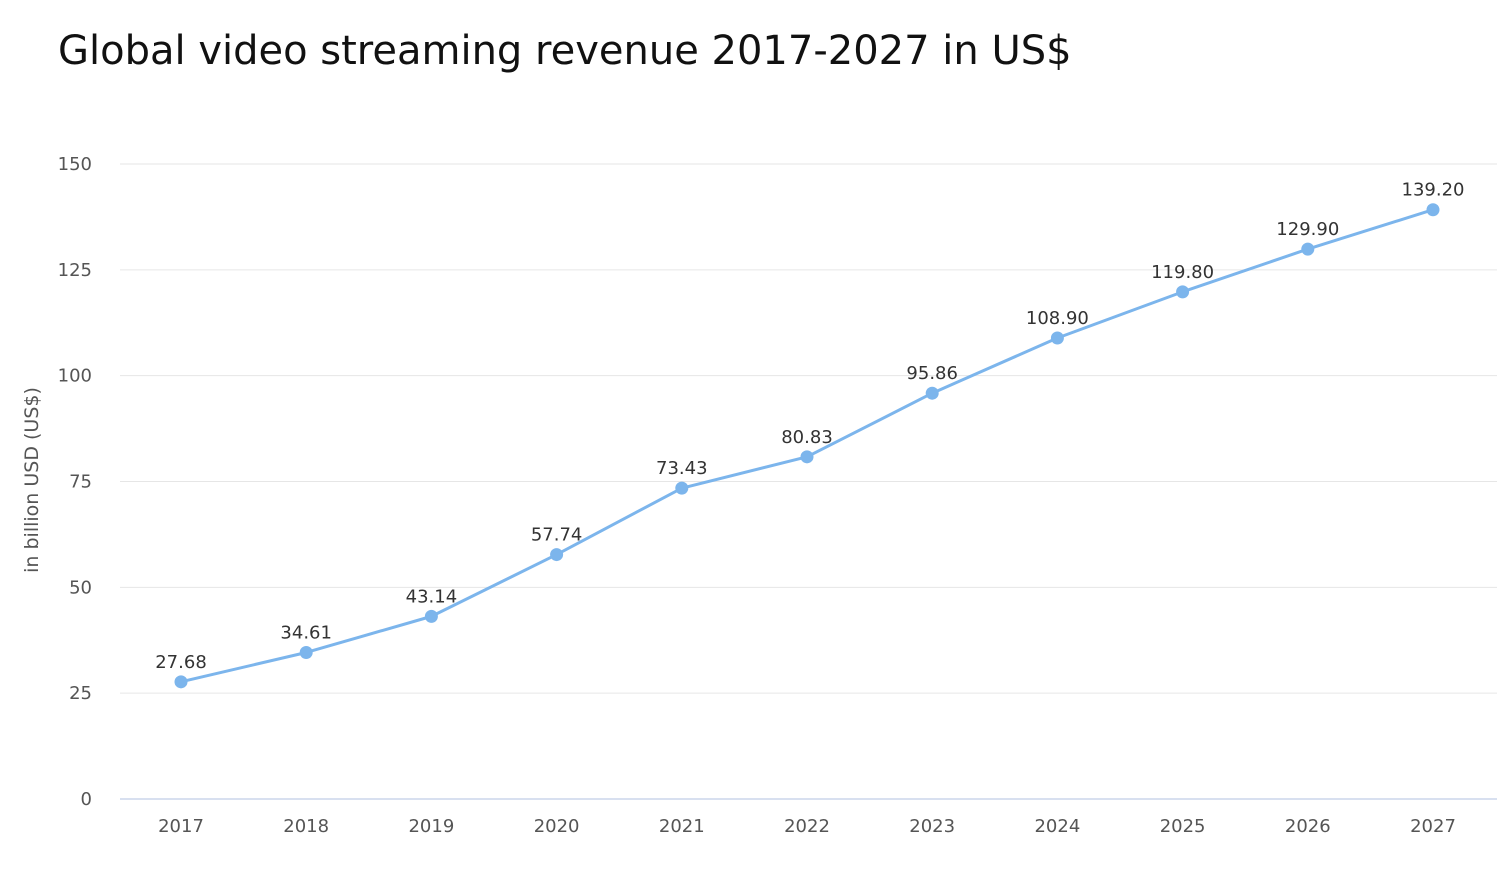 The height and width of the screenshot is (870, 1500). What do you see at coordinates (80, 482) in the screenshot?
I see `y-tick-label: 75` at bounding box center [80, 482].